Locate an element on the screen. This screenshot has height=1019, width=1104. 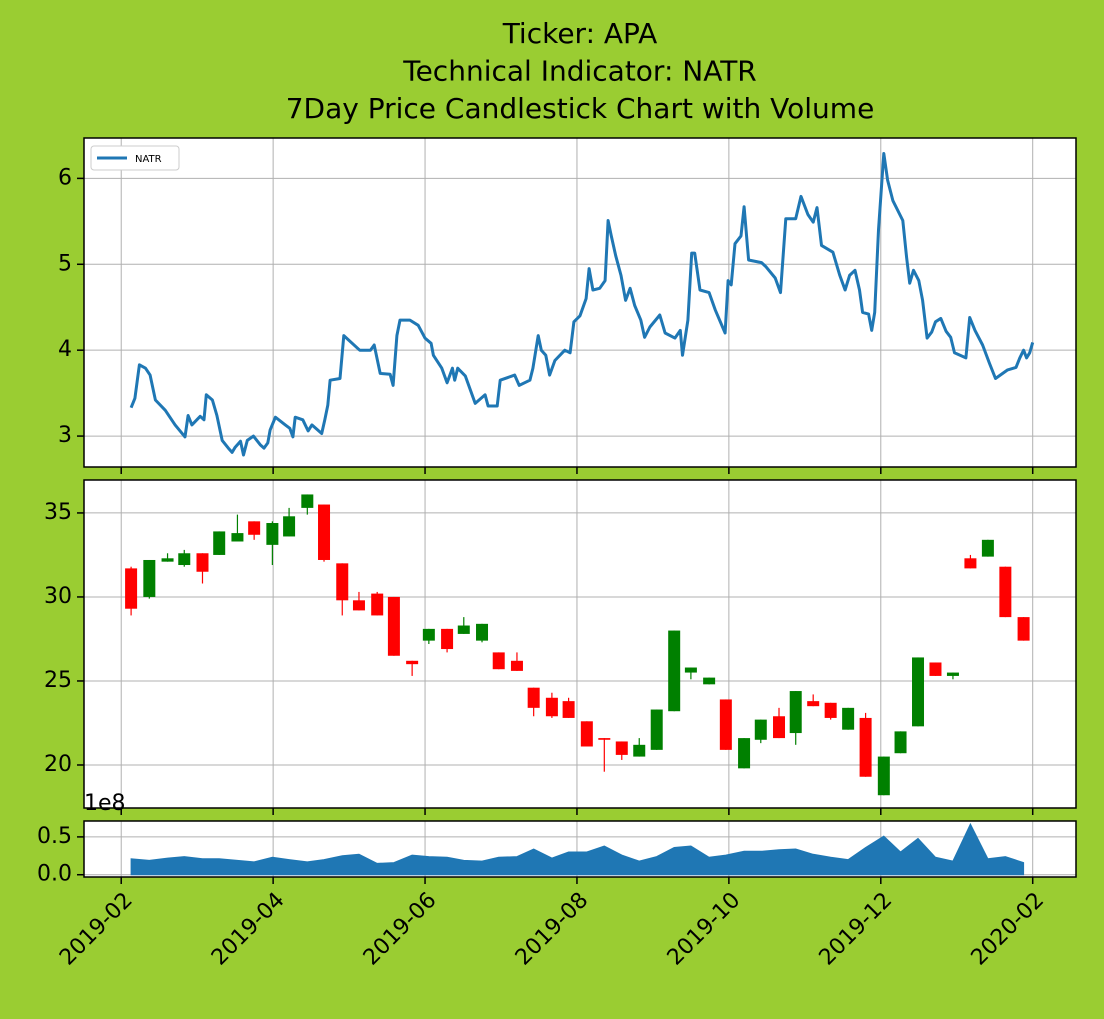
legend-label: NATR is located at coordinates (148, 159).